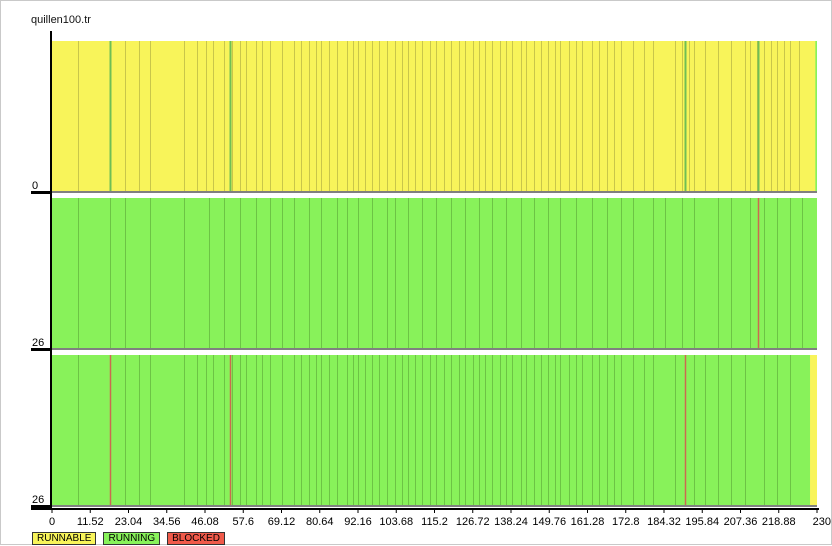 The image size is (832, 546). What do you see at coordinates (52, 522) in the screenshot?
I see `x-tick-label: 0` at bounding box center [52, 522].